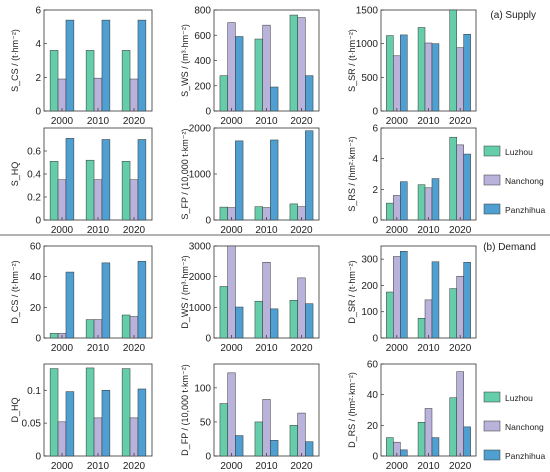 This screenshot has width=550, height=472. I want to click on y-axis-label: S_RS / (hm²·km⁻²), so click(352, 173).